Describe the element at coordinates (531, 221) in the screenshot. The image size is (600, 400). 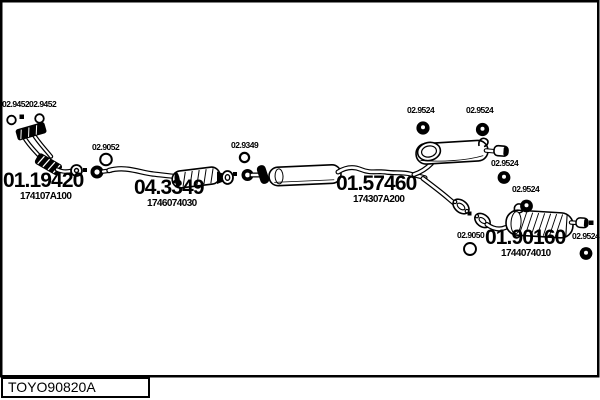
I see `rear-muffler-lower` at that location.